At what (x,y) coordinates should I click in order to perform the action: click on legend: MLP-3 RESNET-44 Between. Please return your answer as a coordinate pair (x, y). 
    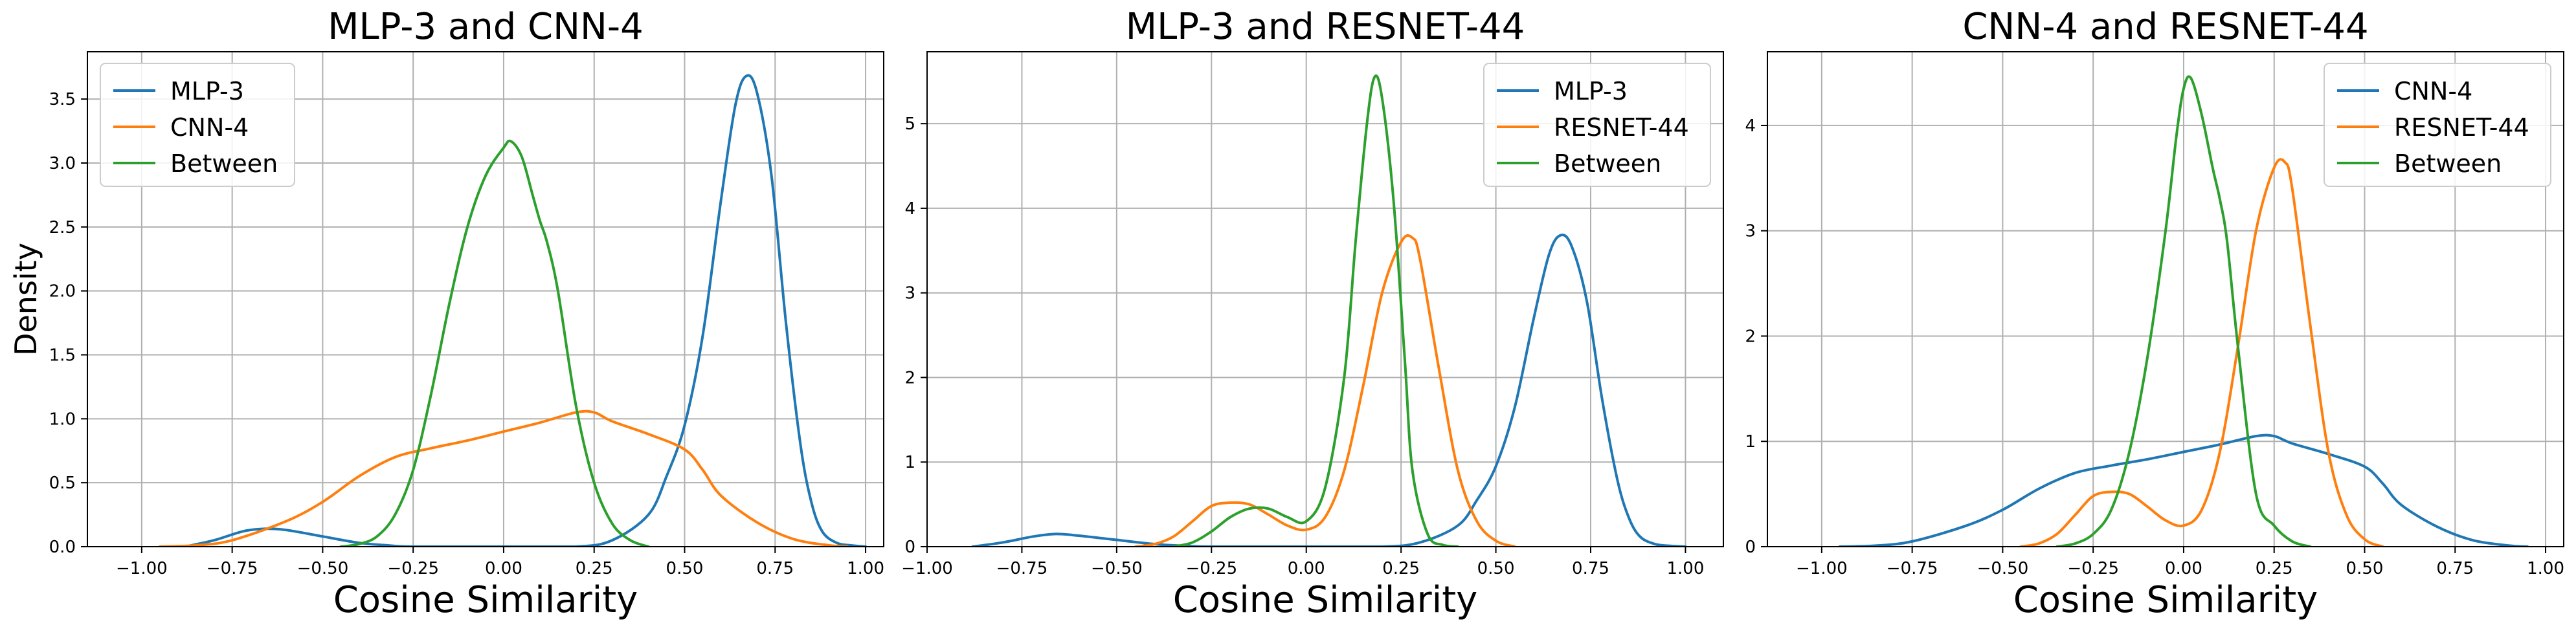
    Looking at the image, I should click on (1597, 125).